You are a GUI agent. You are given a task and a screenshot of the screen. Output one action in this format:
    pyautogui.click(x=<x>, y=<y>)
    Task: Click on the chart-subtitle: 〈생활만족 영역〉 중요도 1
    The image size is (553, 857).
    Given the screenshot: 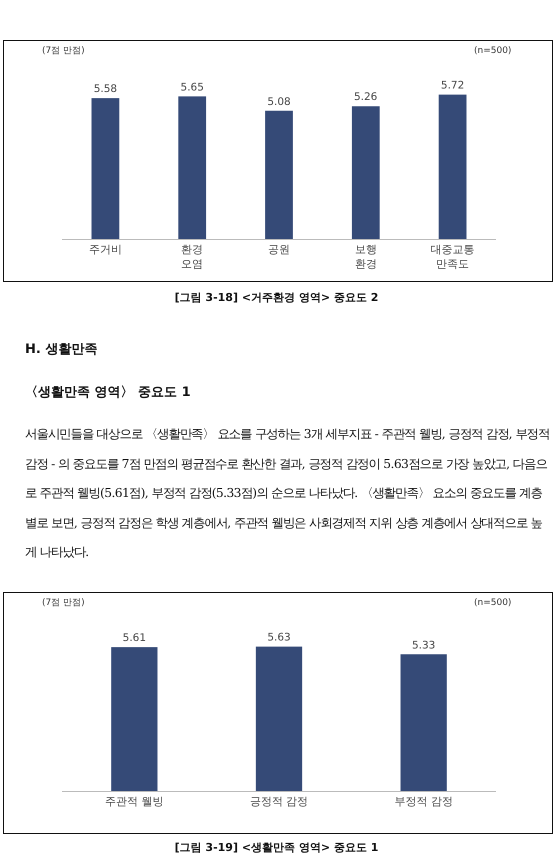 What is the action you would take?
    pyautogui.click(x=108, y=392)
    